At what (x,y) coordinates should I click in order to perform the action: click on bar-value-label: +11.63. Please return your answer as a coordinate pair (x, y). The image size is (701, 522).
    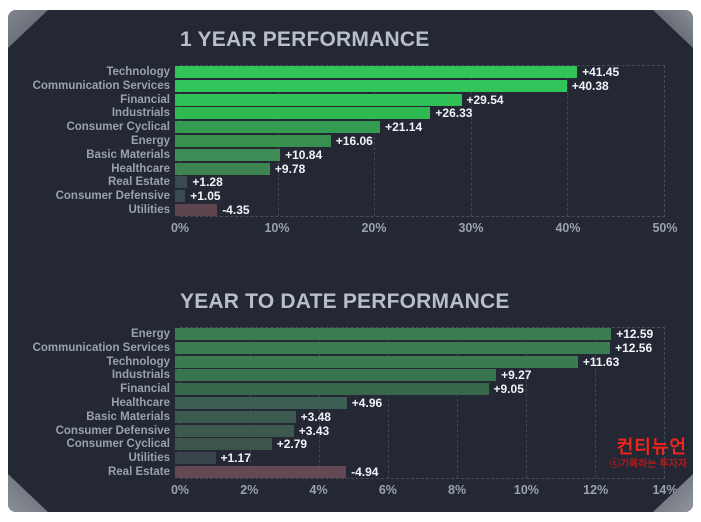
    Looking at the image, I should click on (601, 361).